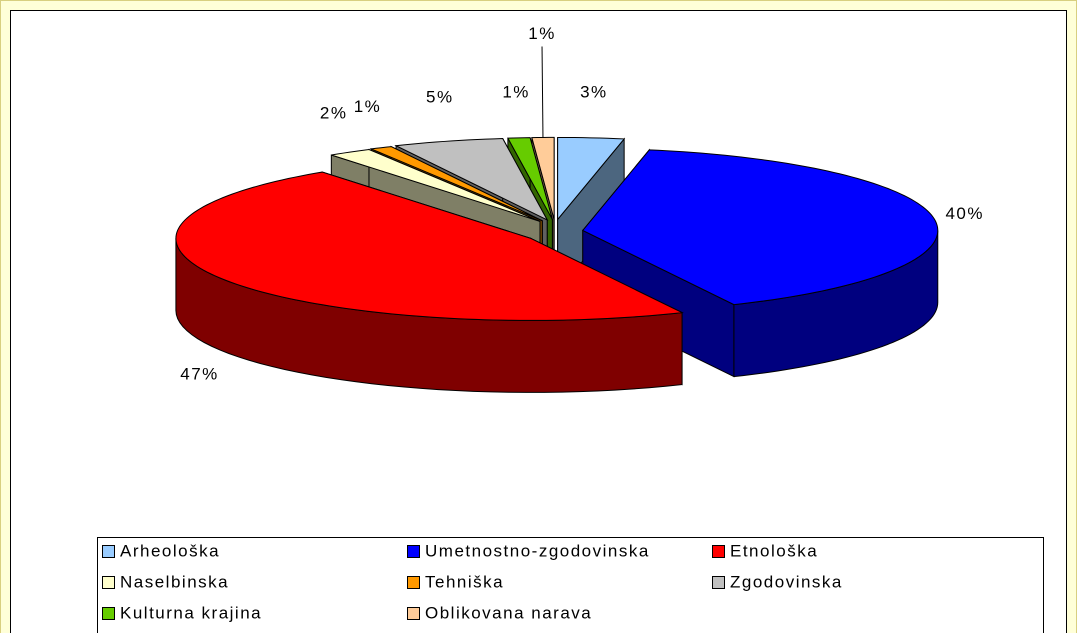  Describe the element at coordinates (594, 92) in the screenshot. I see `data-label: 3%` at that location.